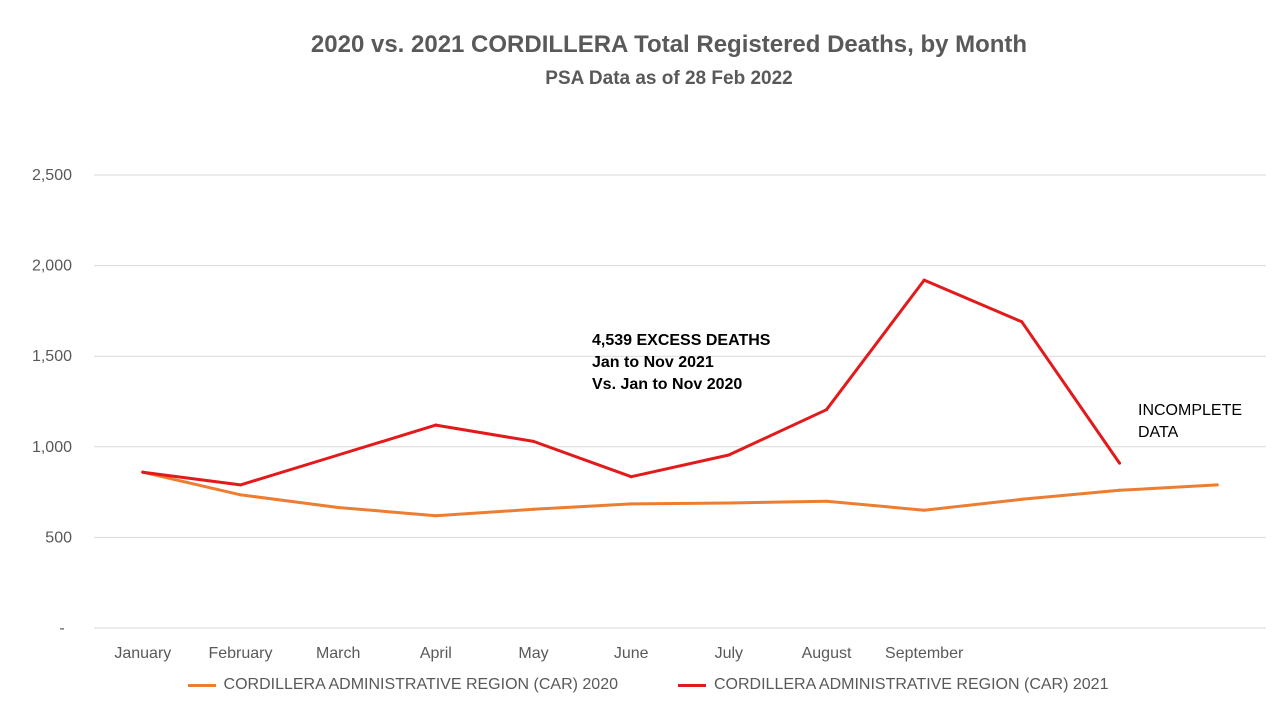 The image size is (1280, 720). I want to click on x-tick-label-6: July, so click(729, 653).